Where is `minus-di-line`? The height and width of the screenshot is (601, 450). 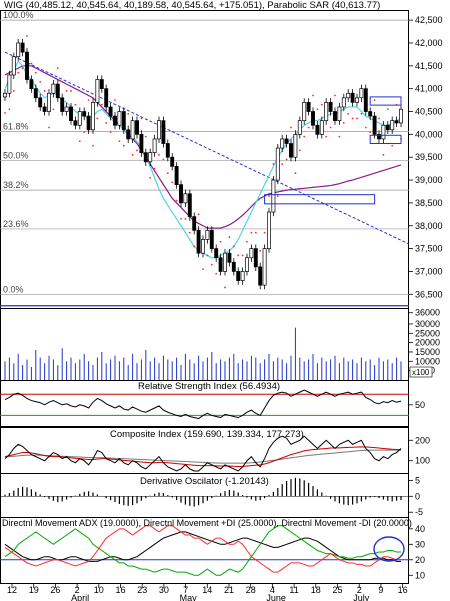 minus-di-line is located at coordinates (202, 549).